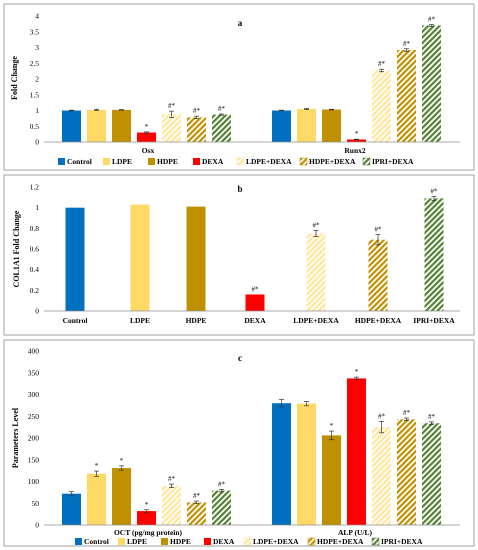  What do you see at coordinates (34, 416) in the screenshot?
I see `panel-c-ytick-label: 250` at bounding box center [34, 416].